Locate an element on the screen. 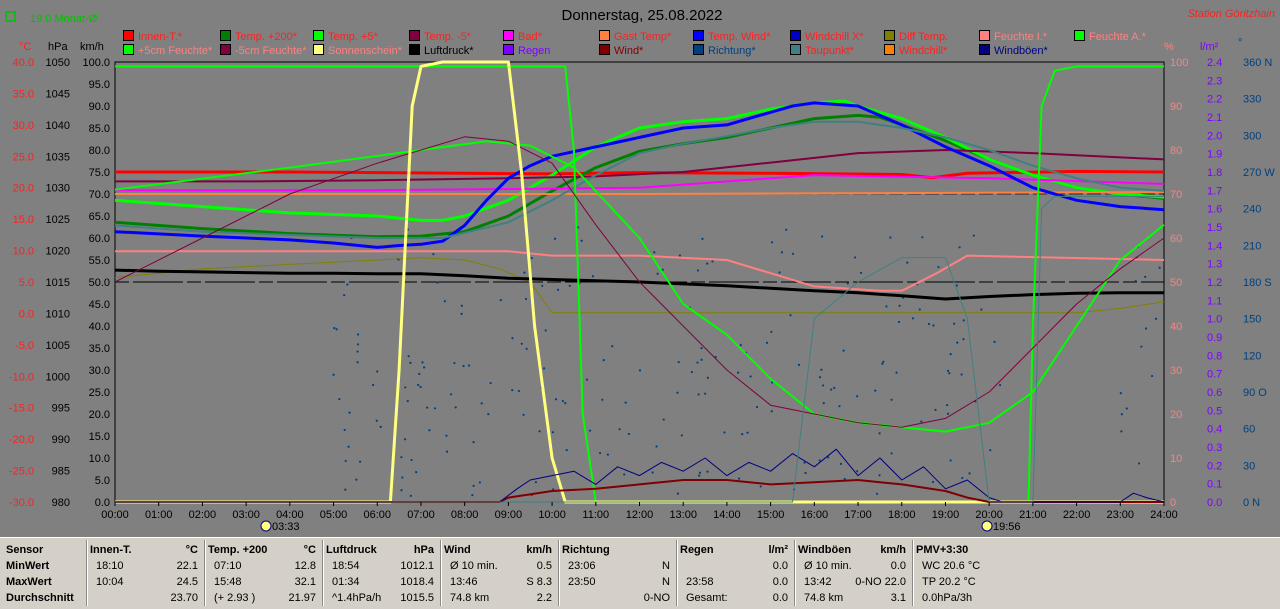 The width and height of the screenshot is (1280, 609). y-tick-speed: 45.0 is located at coordinates (99, 305).